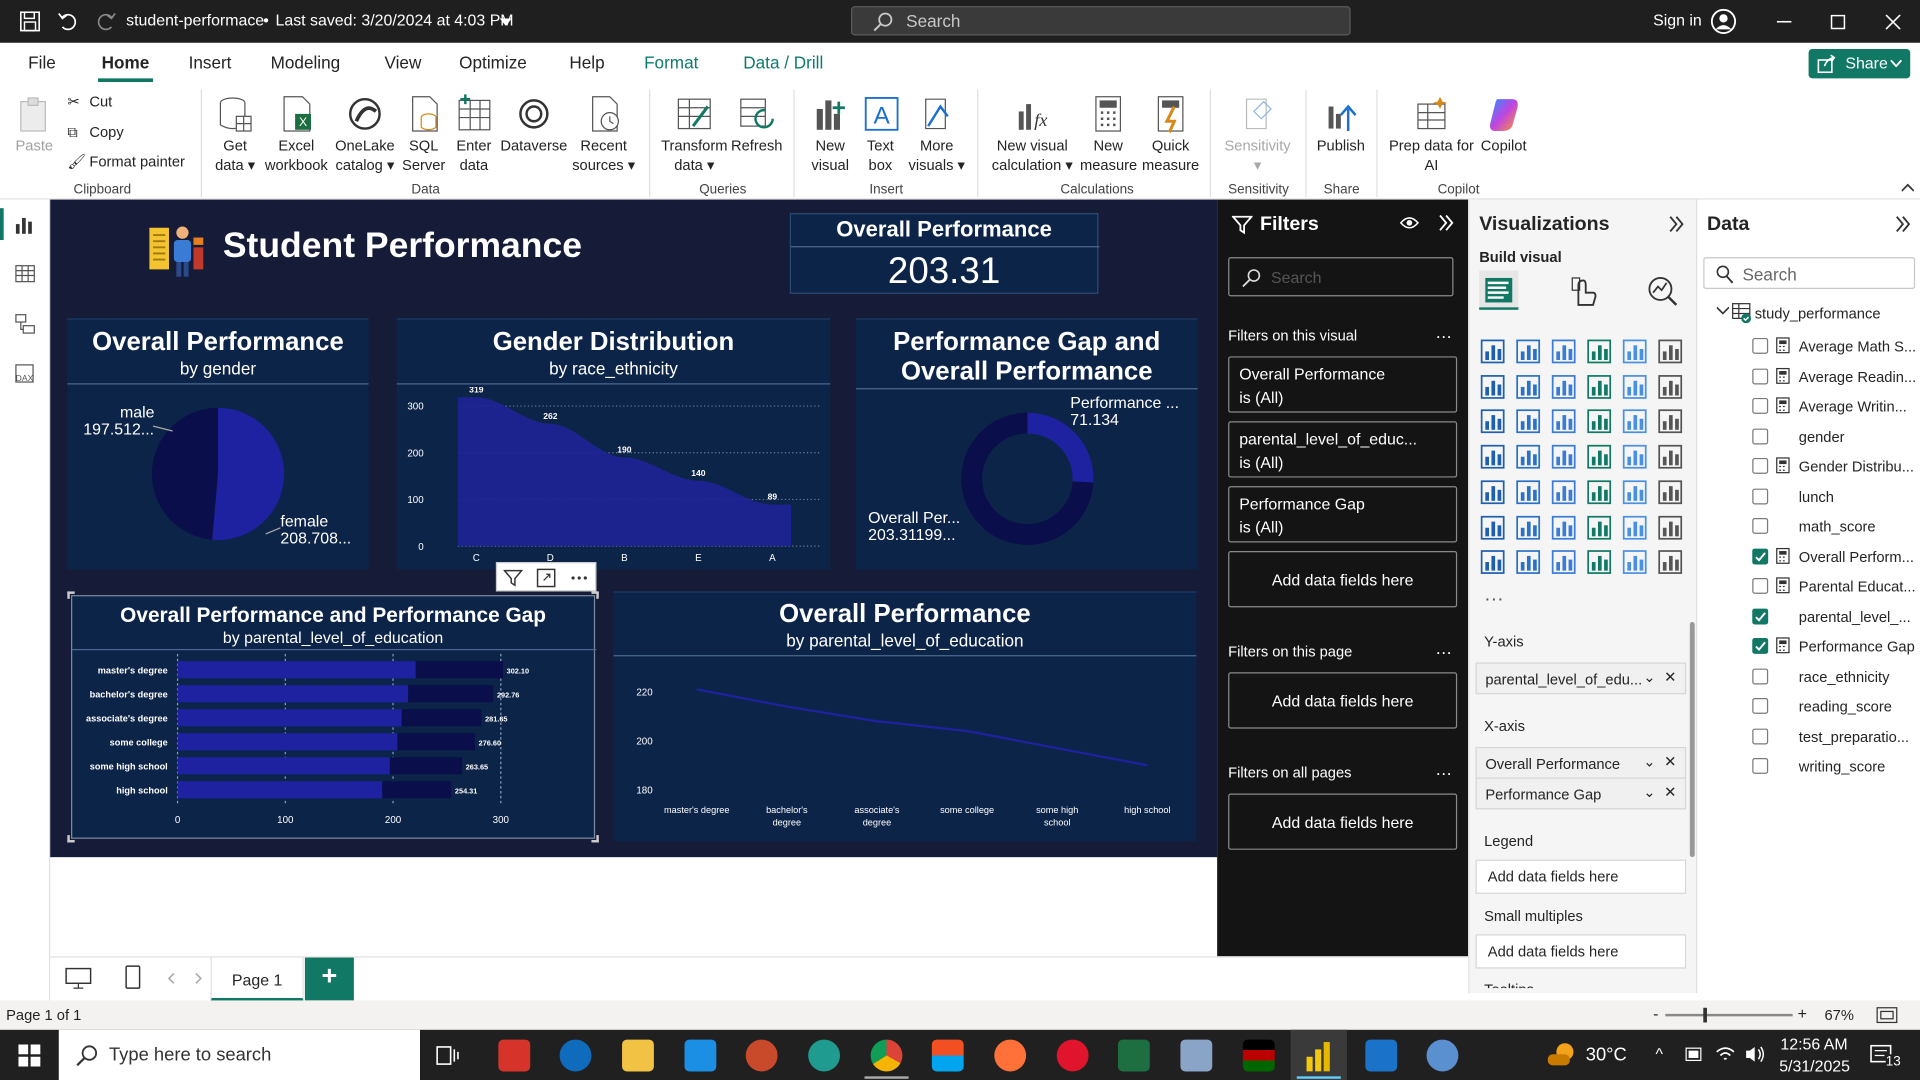 Image resolution: width=1920 pixels, height=1080 pixels. Describe the element at coordinates (296, 134) in the screenshot. I see `excel-workbook-button: X Excel workbook` at that location.